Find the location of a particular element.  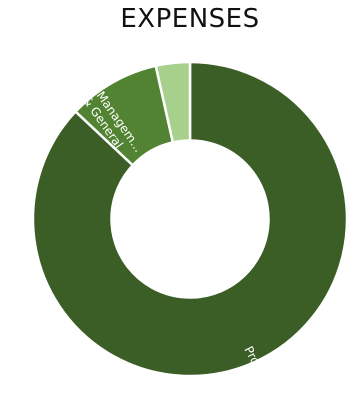

chart-title: EXPENSES is located at coordinates (190, 19).